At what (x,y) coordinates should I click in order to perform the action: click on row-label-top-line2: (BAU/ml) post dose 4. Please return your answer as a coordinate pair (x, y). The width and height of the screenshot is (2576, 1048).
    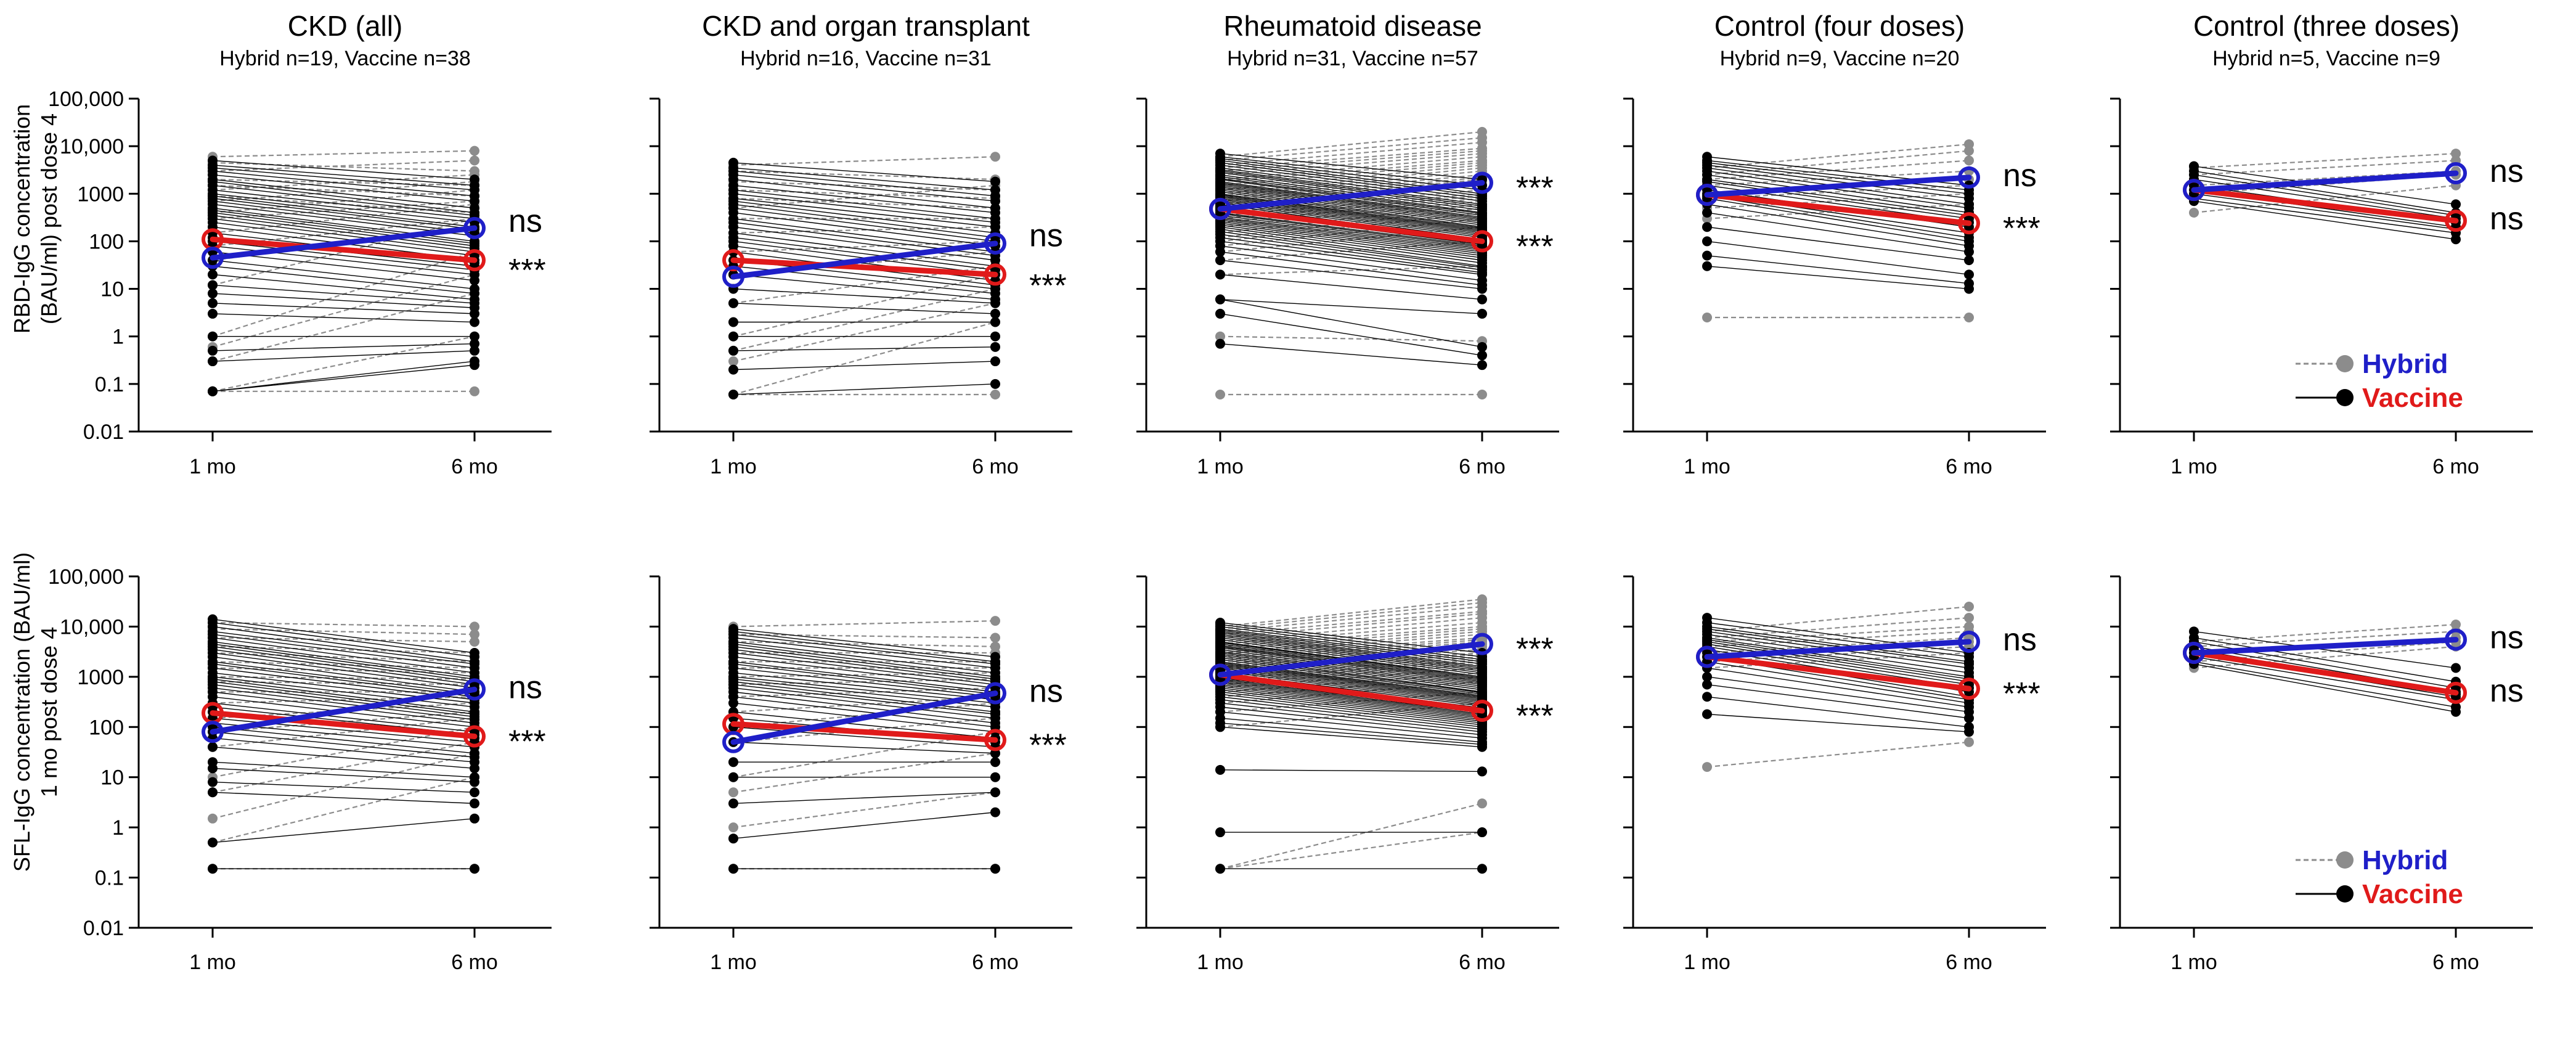
    Looking at the image, I should click on (49, 218).